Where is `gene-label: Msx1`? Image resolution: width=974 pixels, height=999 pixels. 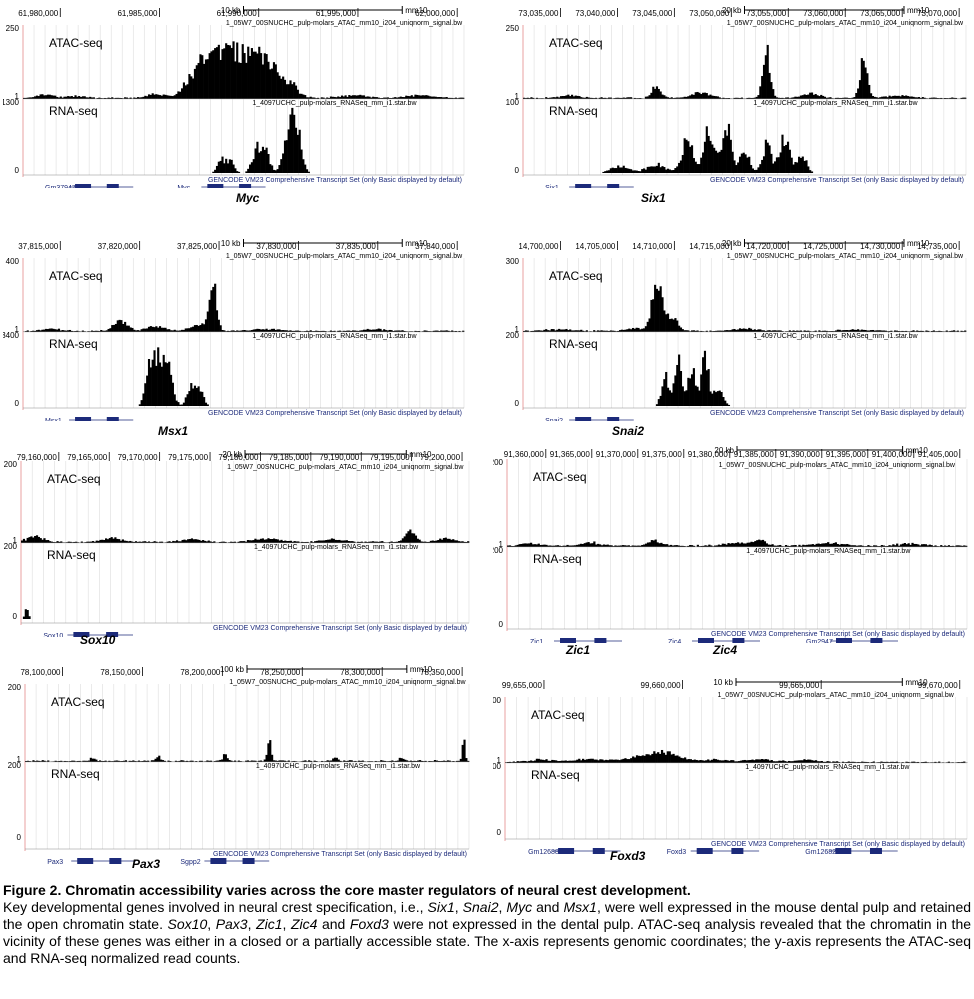
gene-label: Msx1 is located at coordinates (53, 419).